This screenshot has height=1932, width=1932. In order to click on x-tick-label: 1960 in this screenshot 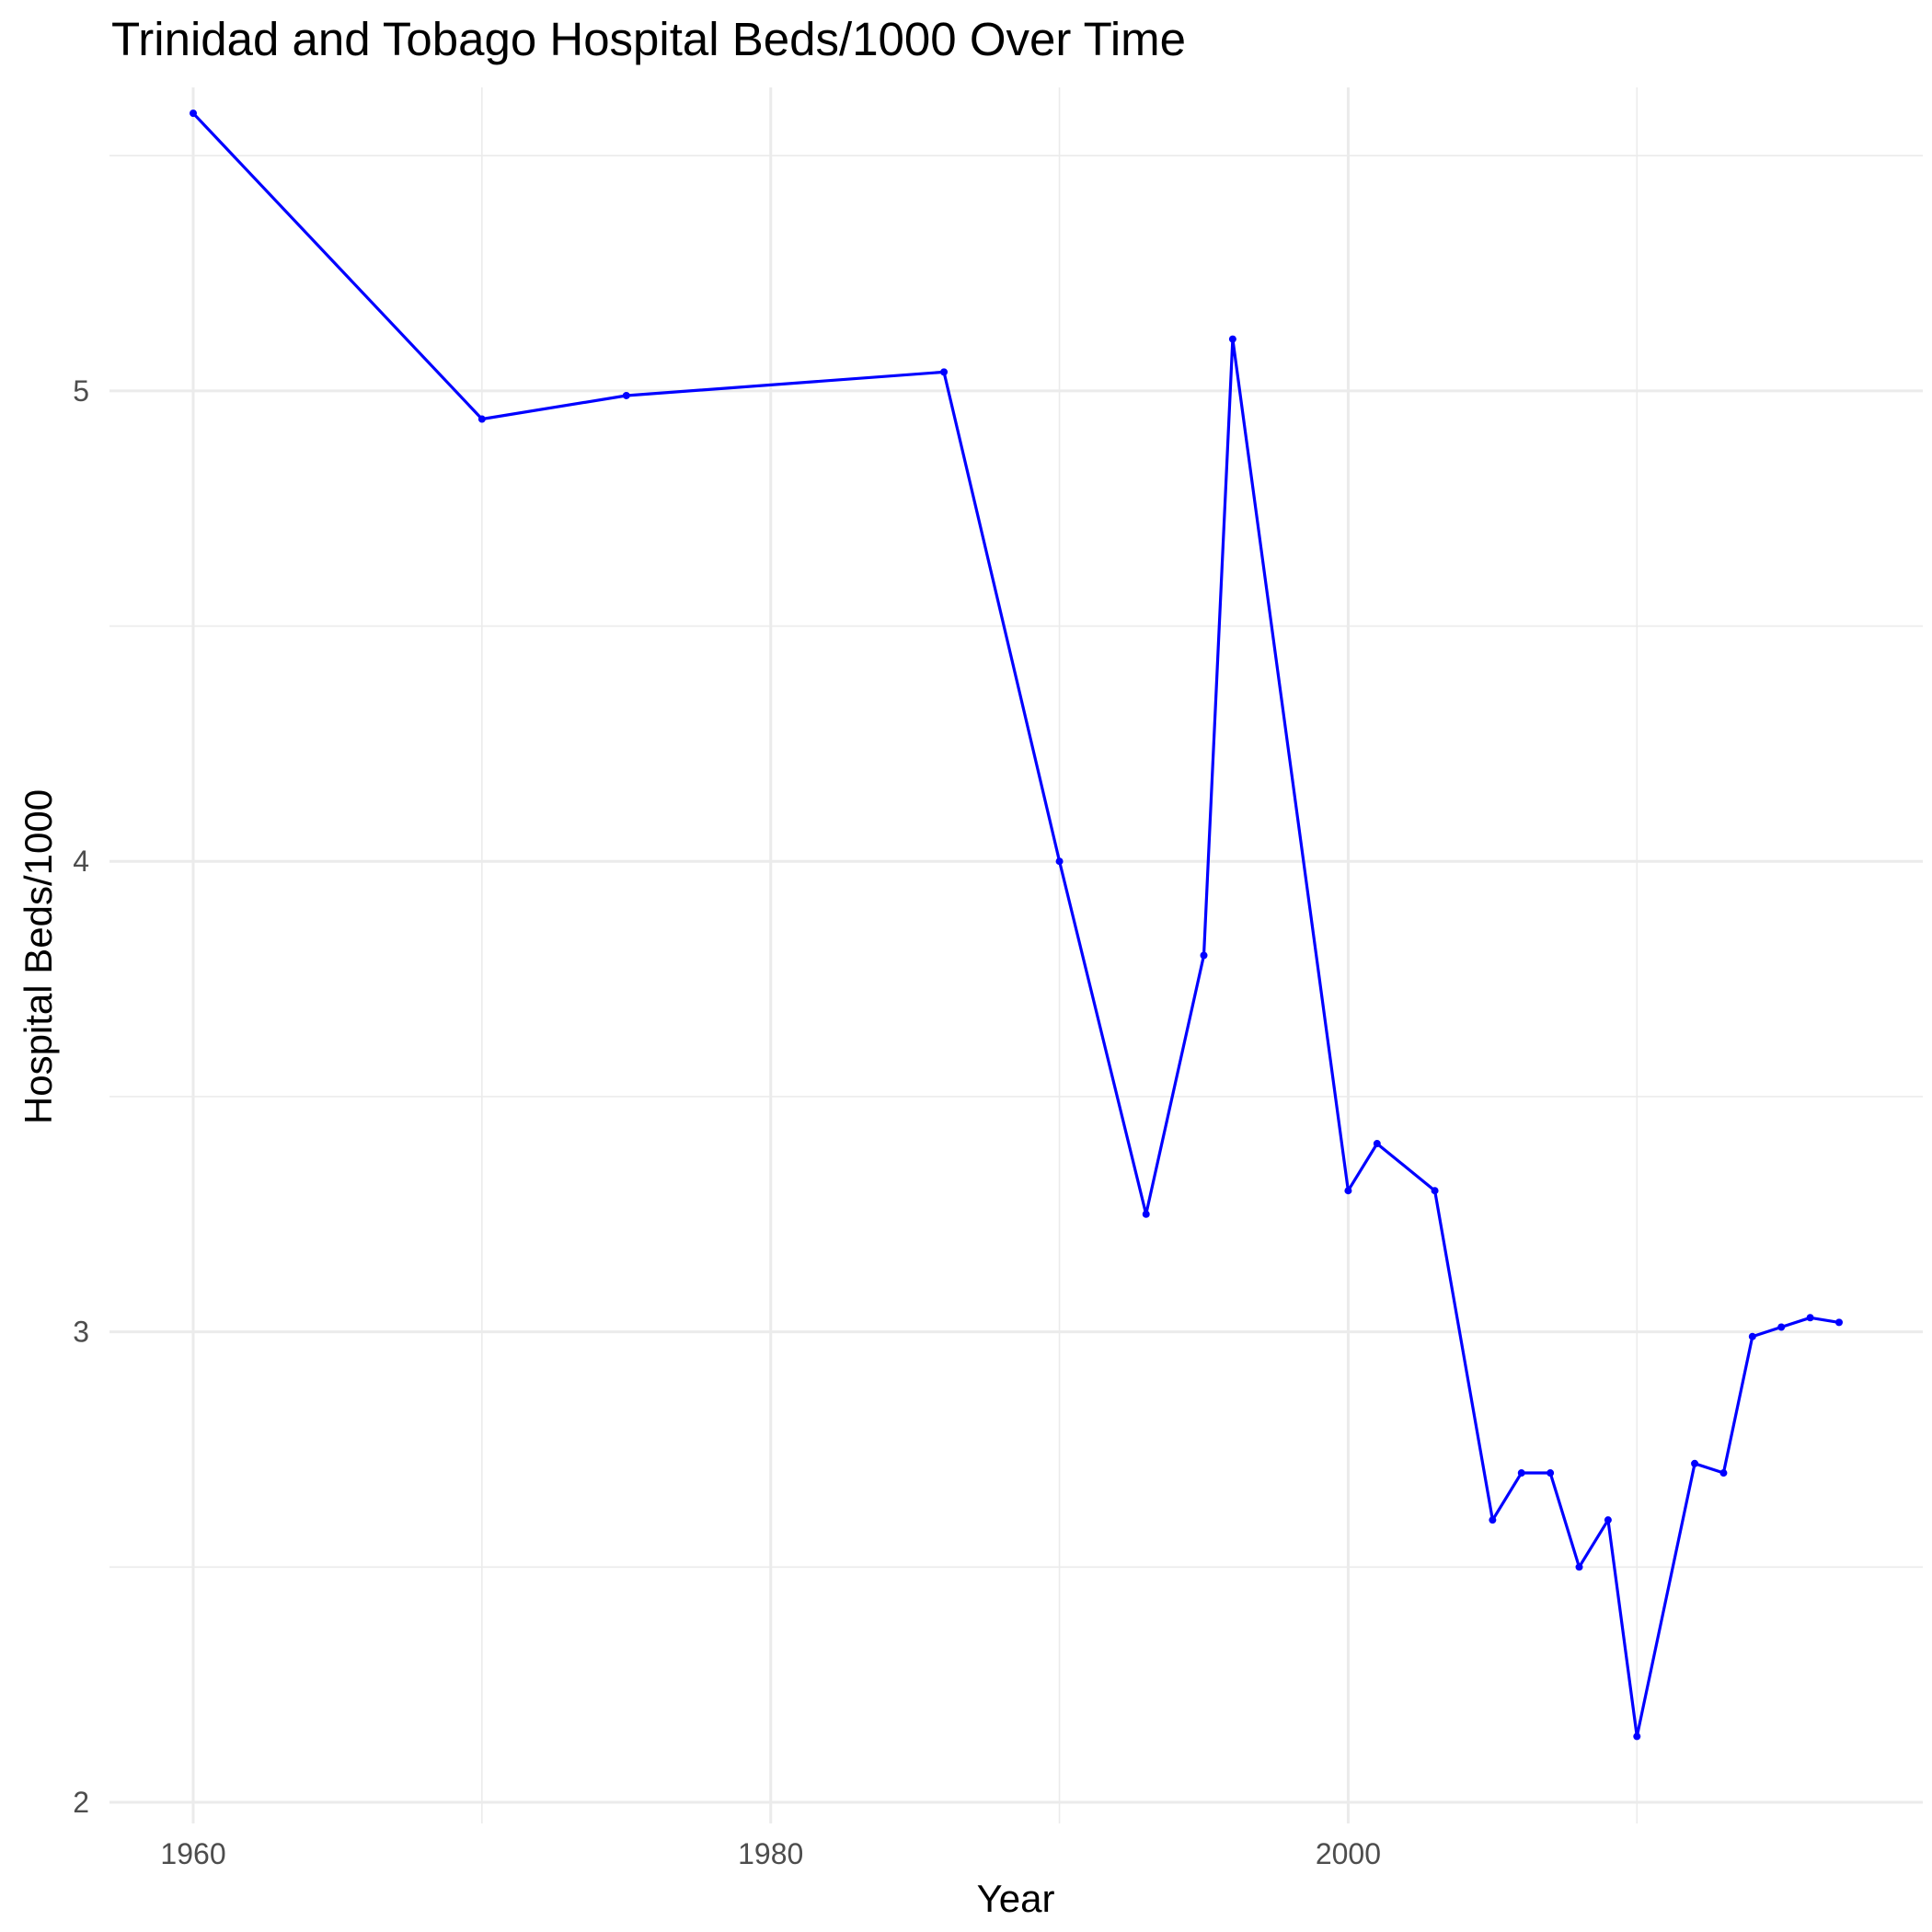, I will do `click(192, 1853)`.